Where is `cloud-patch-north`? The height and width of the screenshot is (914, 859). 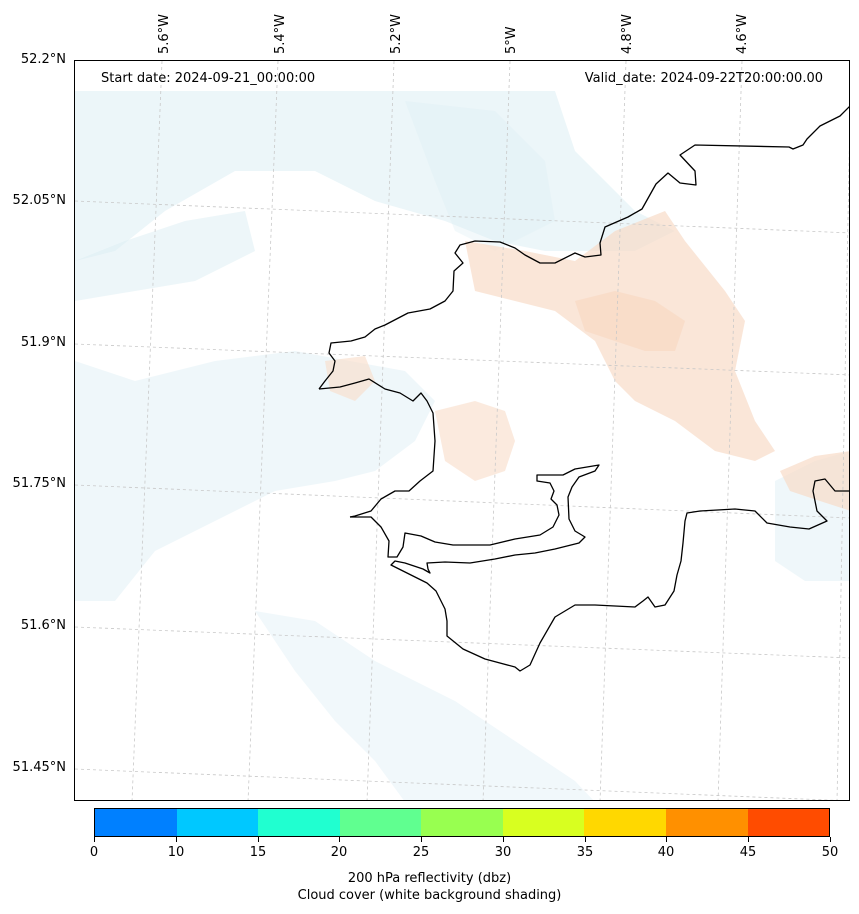 cloud-patch-north is located at coordinates (375, 176).